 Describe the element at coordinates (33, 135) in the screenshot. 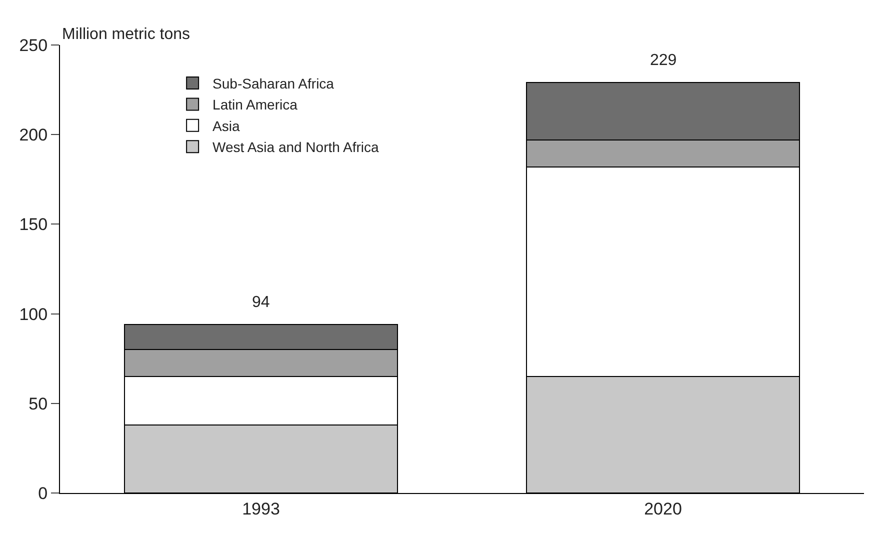

I see `y-tick-label: 200` at that location.